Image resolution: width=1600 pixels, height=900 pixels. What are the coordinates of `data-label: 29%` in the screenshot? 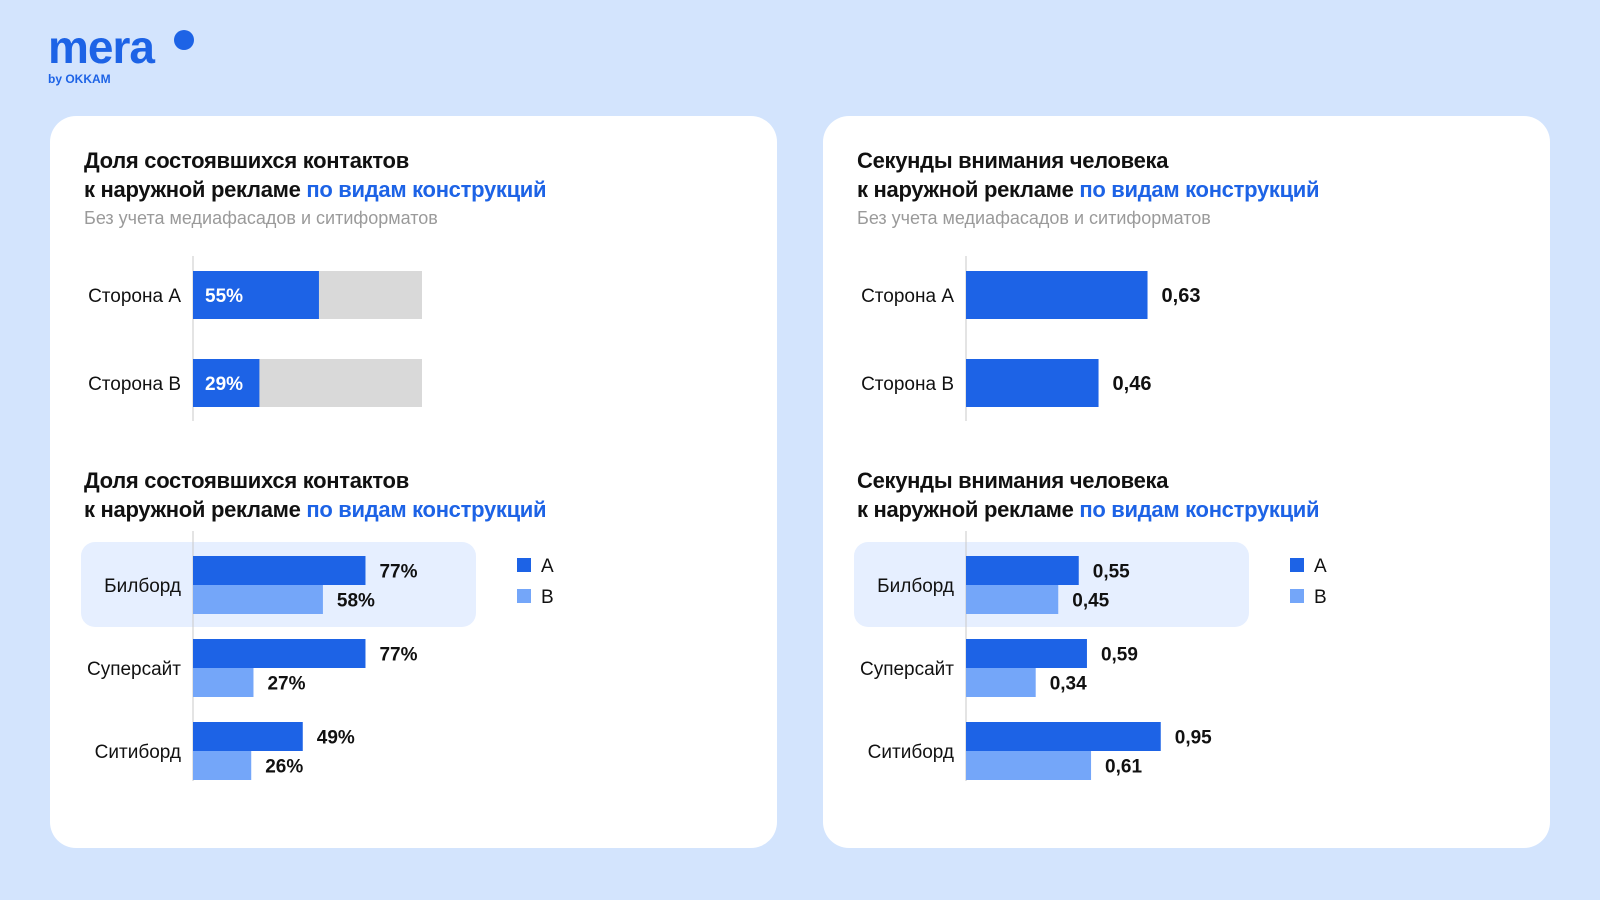 It's located at (224, 384).